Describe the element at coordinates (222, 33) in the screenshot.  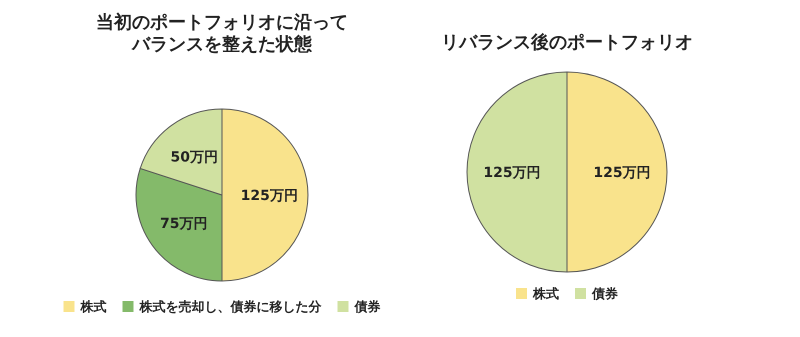
I see `chart-title: 当初のポートフォリオに沿ってバランスを整えた状態` at that location.